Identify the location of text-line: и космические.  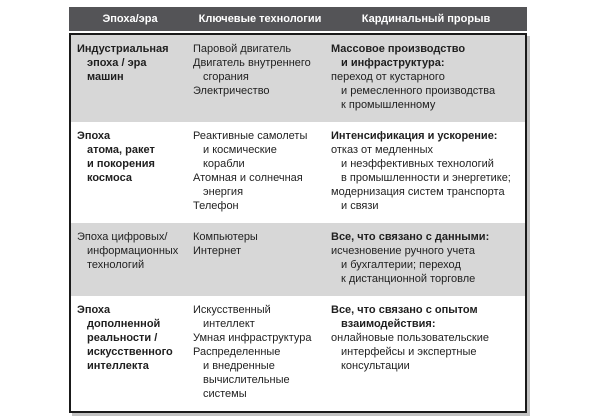
(240, 150).